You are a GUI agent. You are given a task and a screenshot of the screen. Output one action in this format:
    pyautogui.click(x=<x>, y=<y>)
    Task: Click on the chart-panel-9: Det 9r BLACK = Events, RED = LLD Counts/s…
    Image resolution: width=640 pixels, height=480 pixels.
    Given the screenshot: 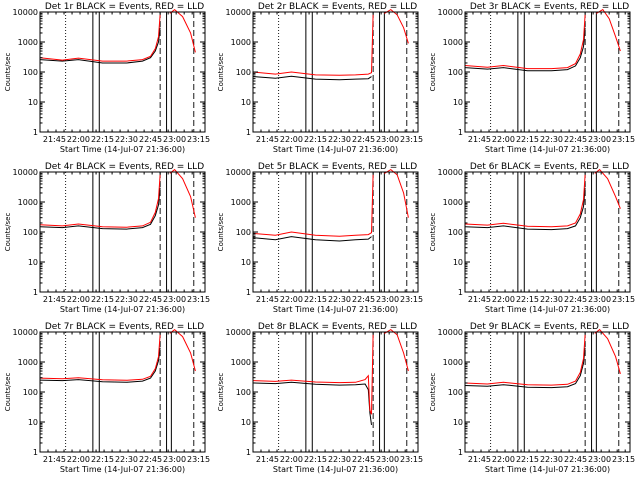 What is the action you would take?
    pyautogui.click(x=532, y=398)
    